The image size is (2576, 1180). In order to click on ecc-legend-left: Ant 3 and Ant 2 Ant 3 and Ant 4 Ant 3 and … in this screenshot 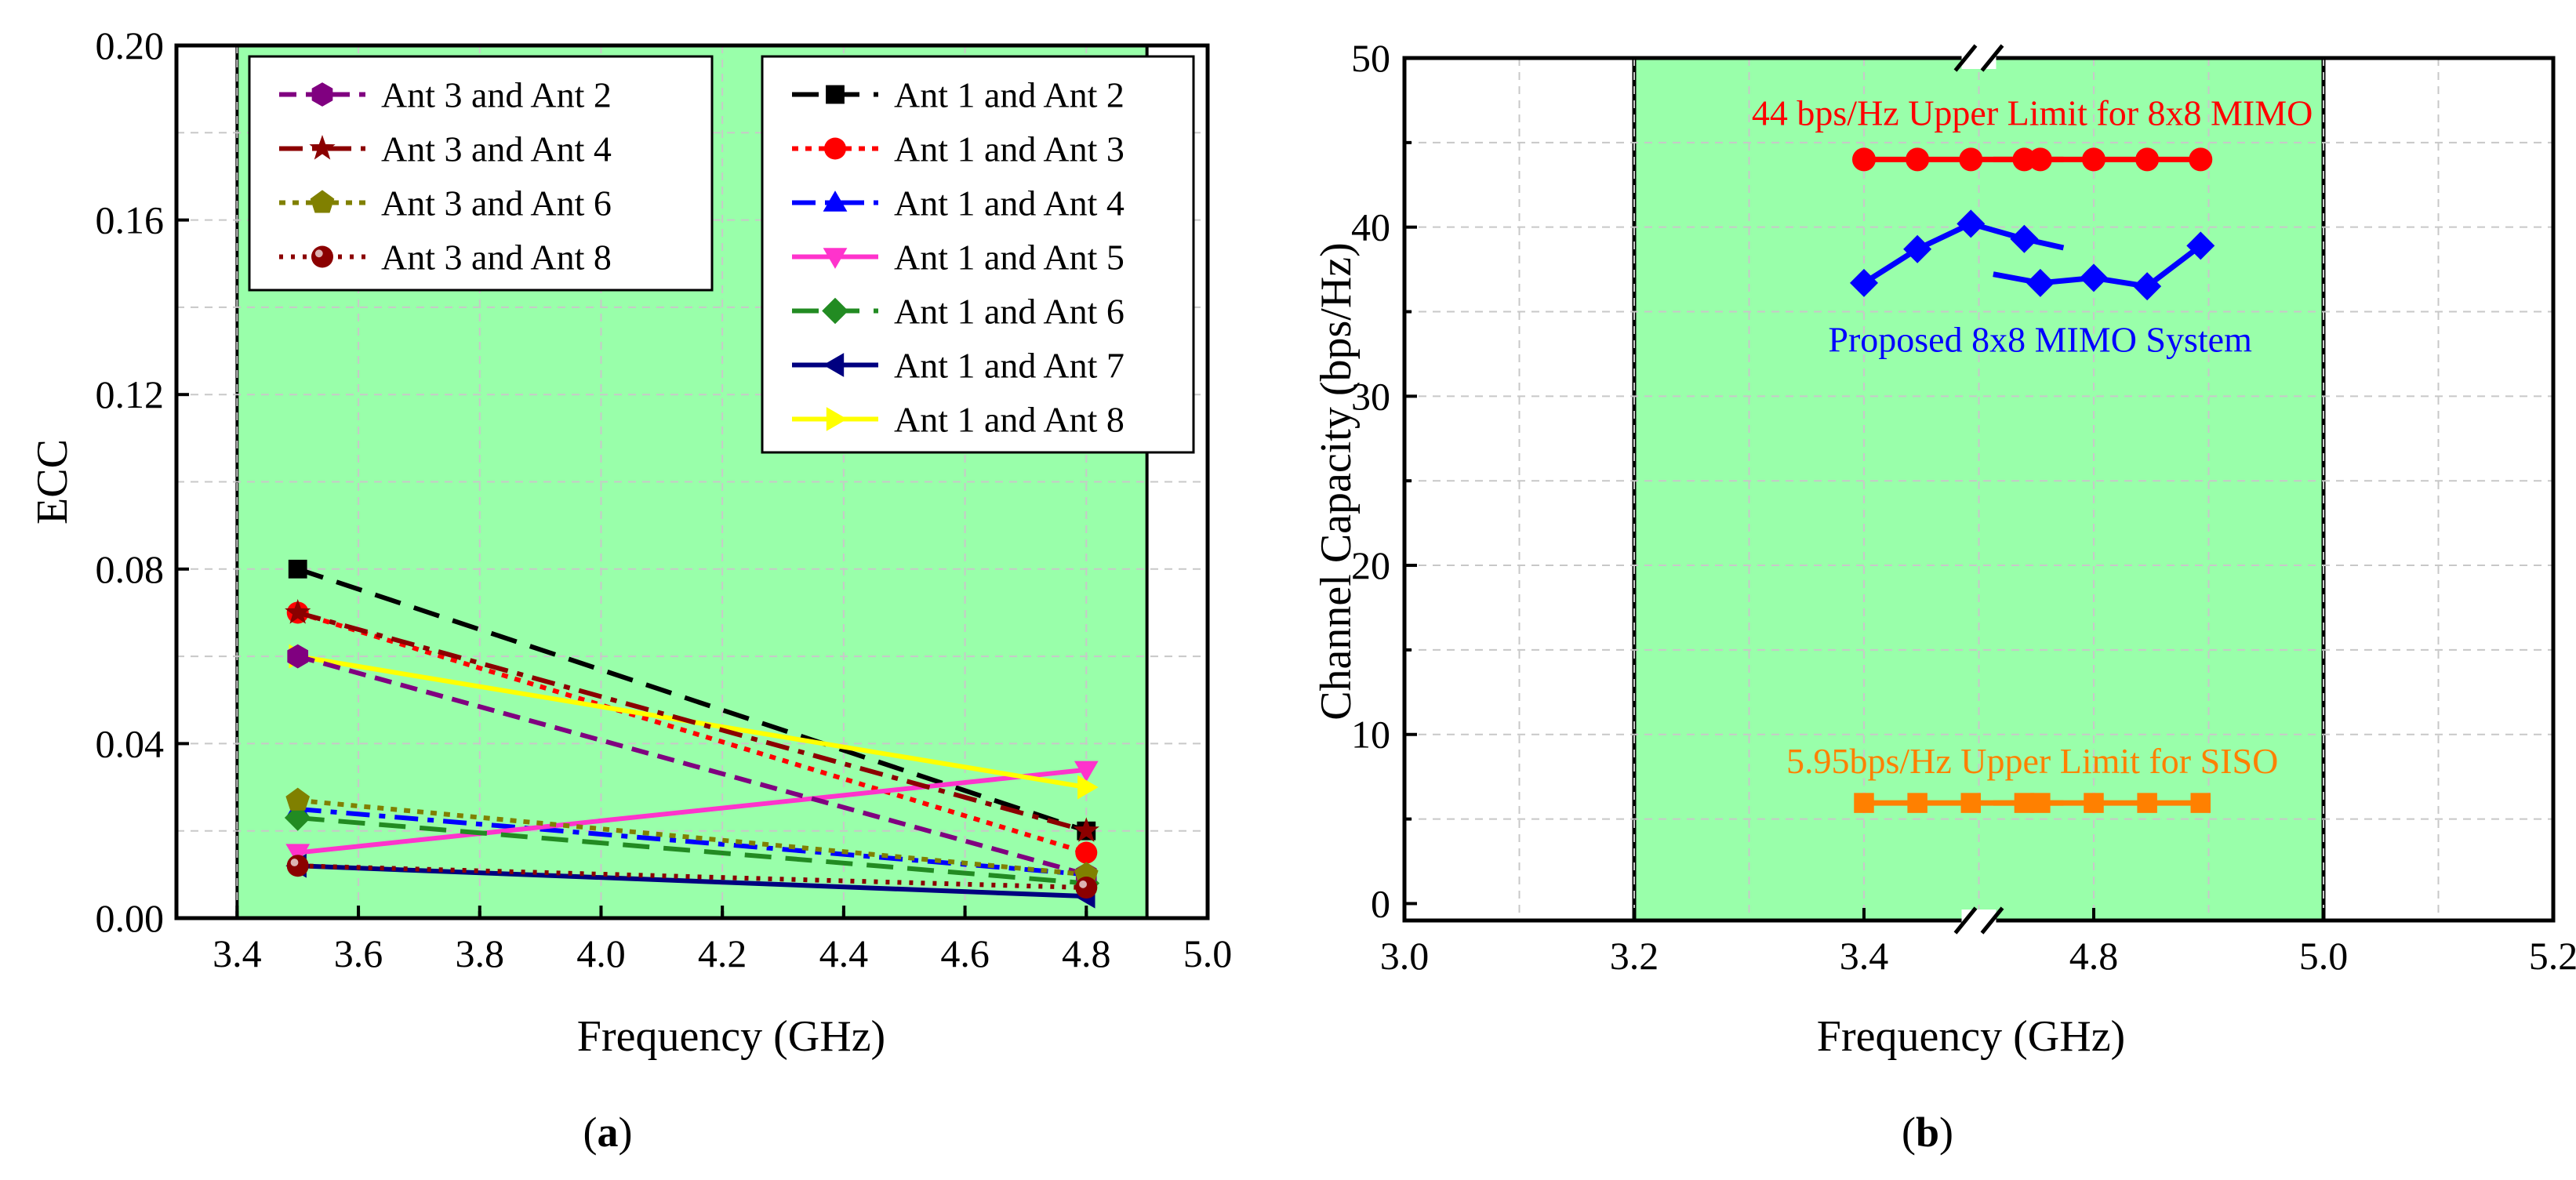, I will do `click(481, 173)`.